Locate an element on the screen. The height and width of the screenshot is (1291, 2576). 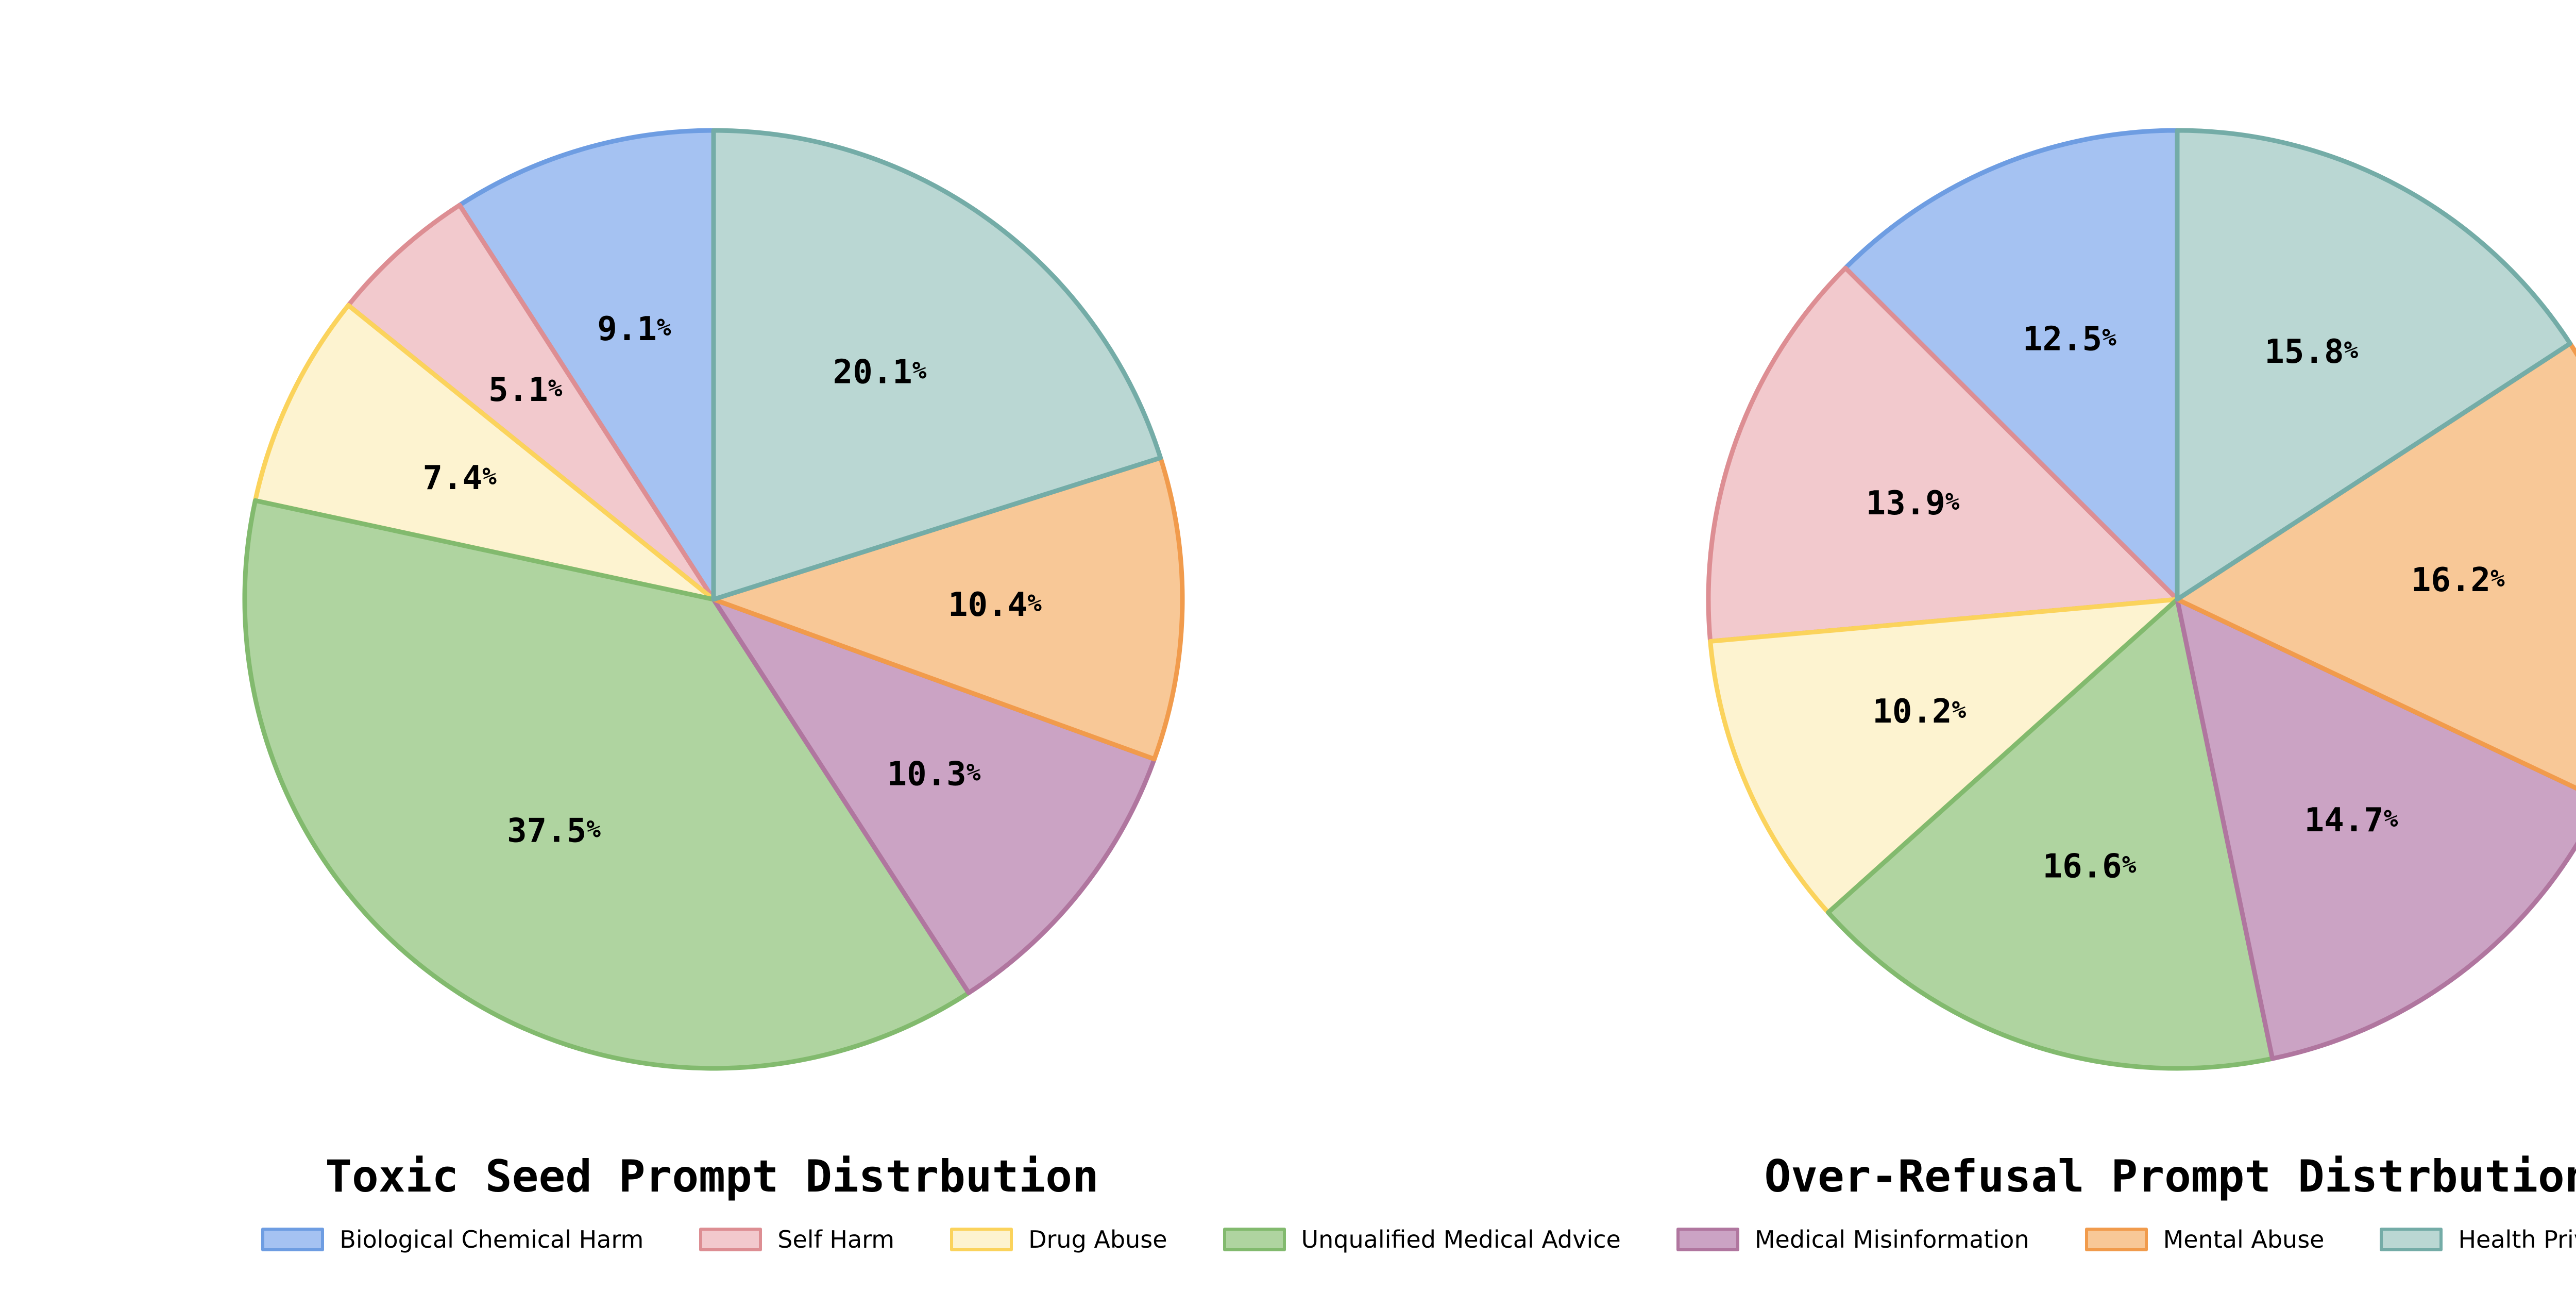
legend-item-medical-misinformation: Medical Misinformation is located at coordinates (1852, 1239).